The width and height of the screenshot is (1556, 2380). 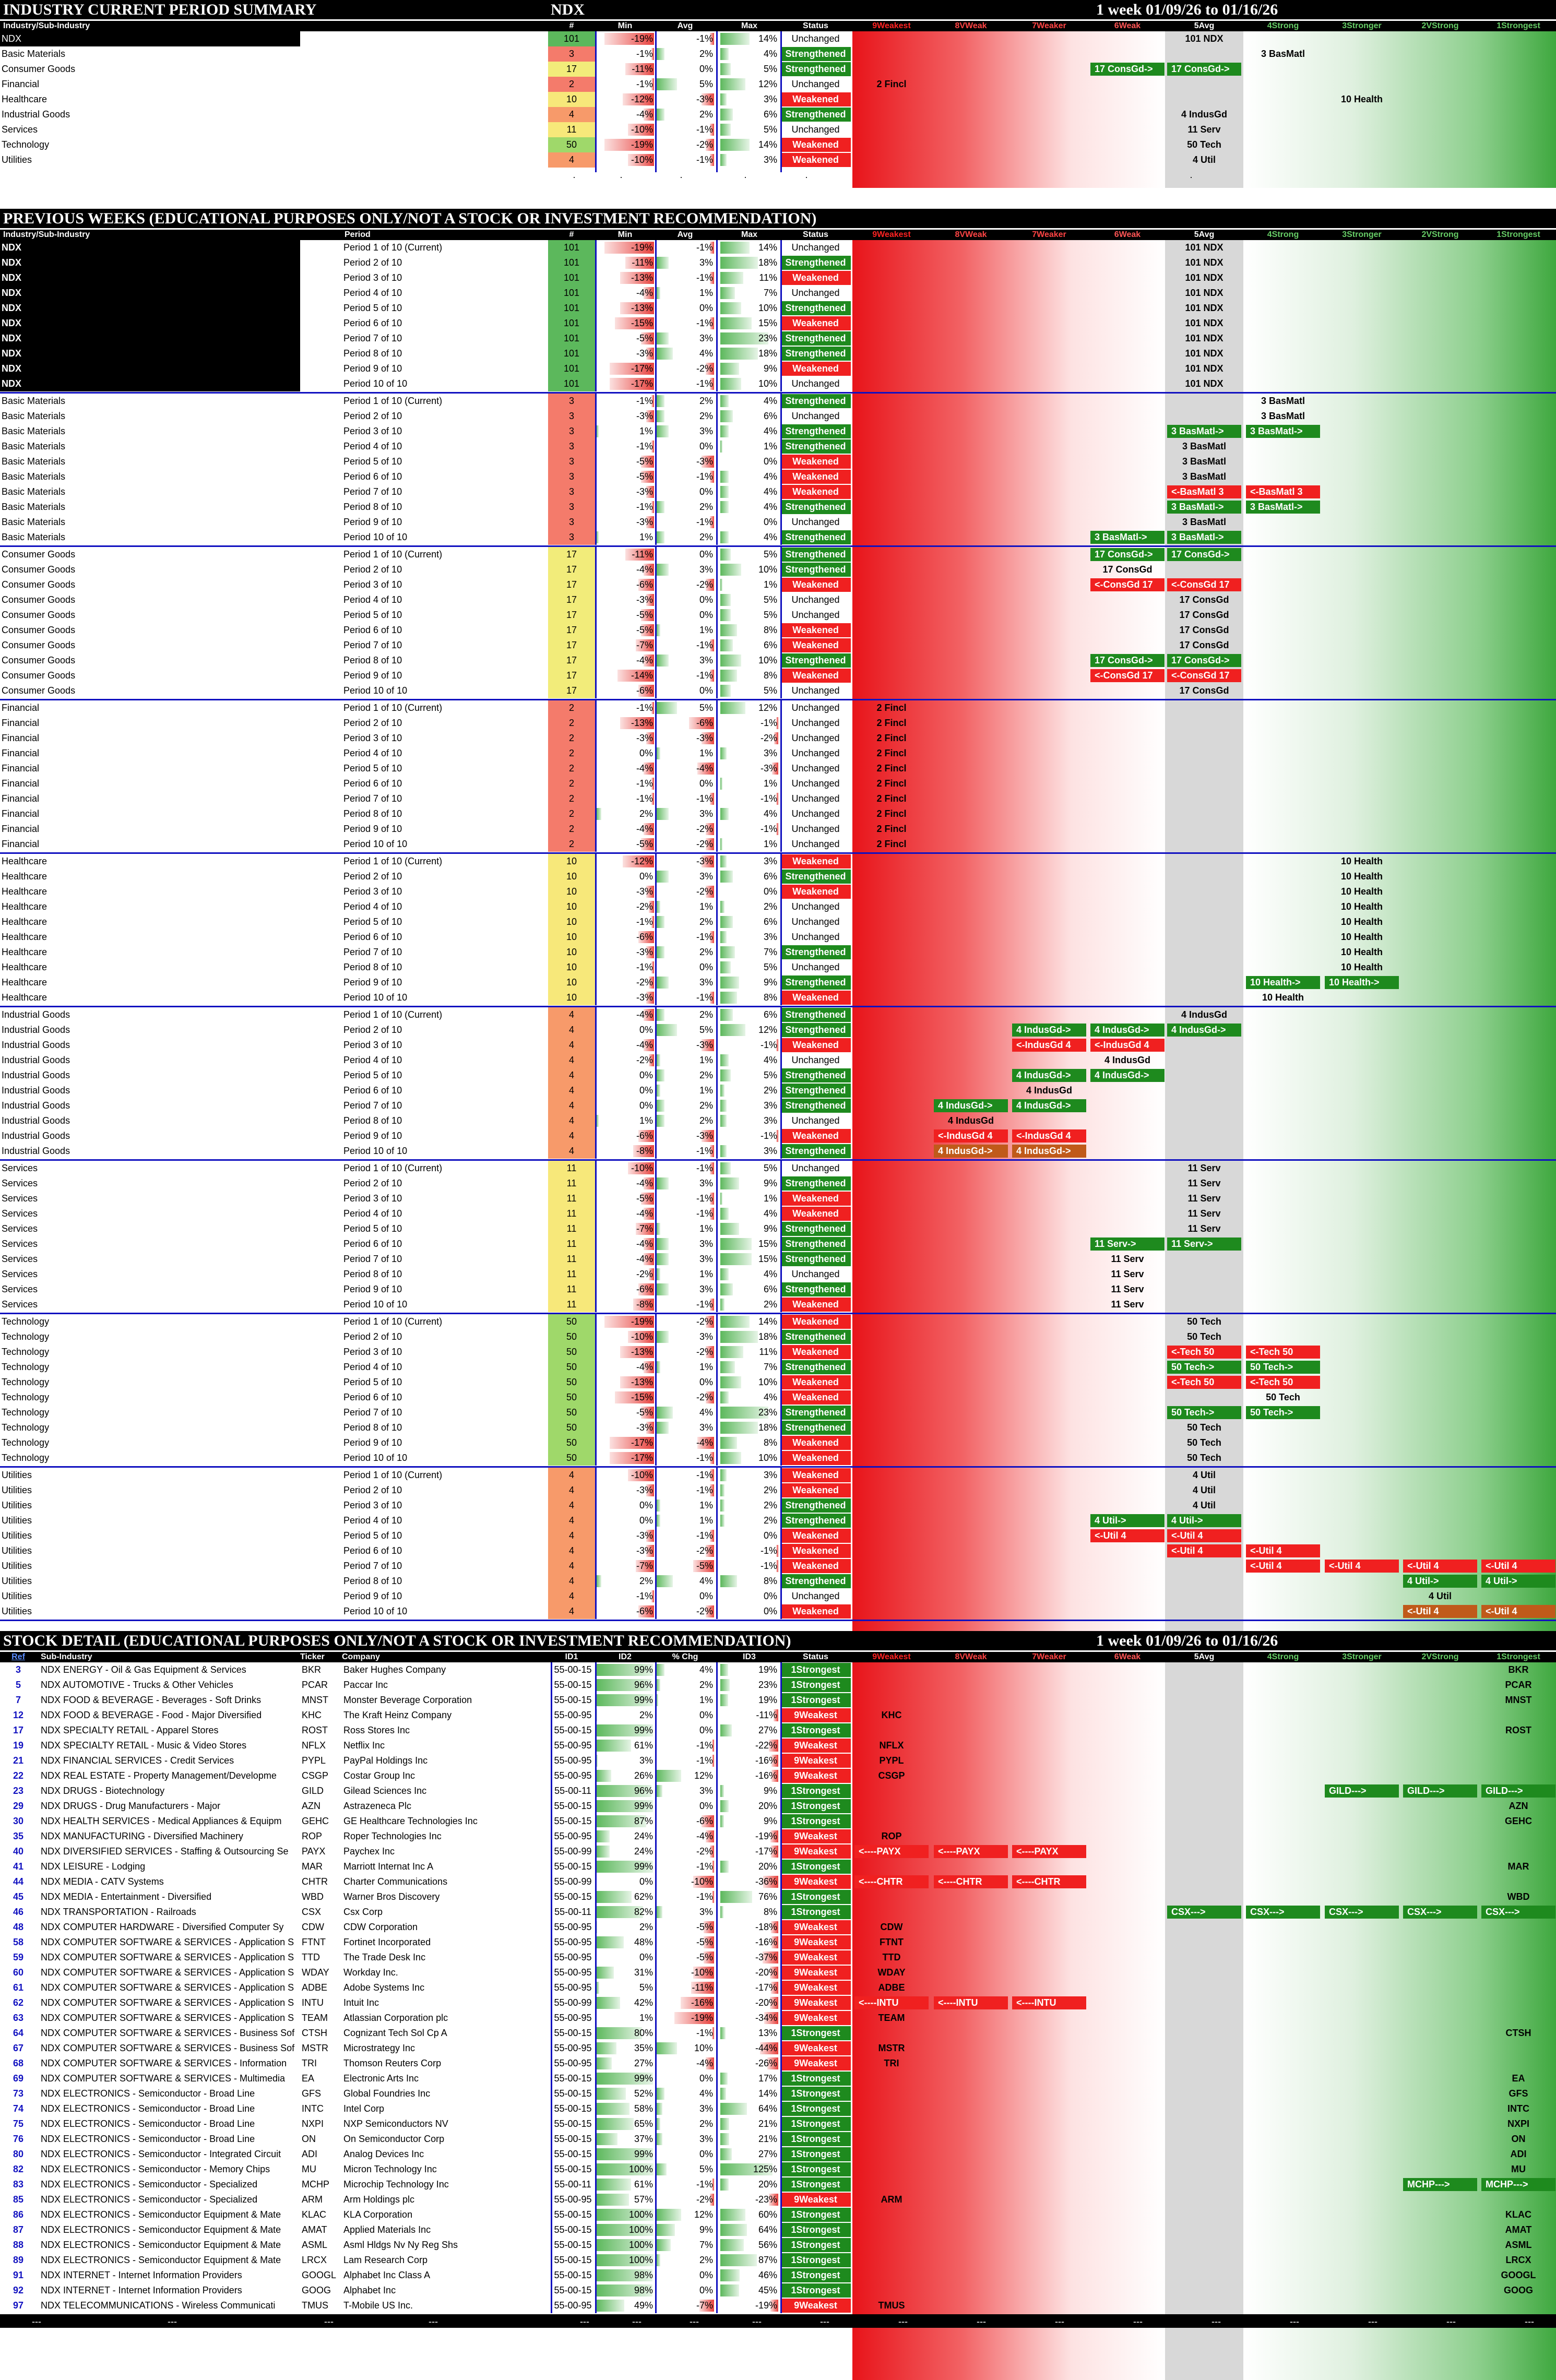 What do you see at coordinates (18, 2124) in the screenshot?
I see `ref-link: 75` at bounding box center [18, 2124].